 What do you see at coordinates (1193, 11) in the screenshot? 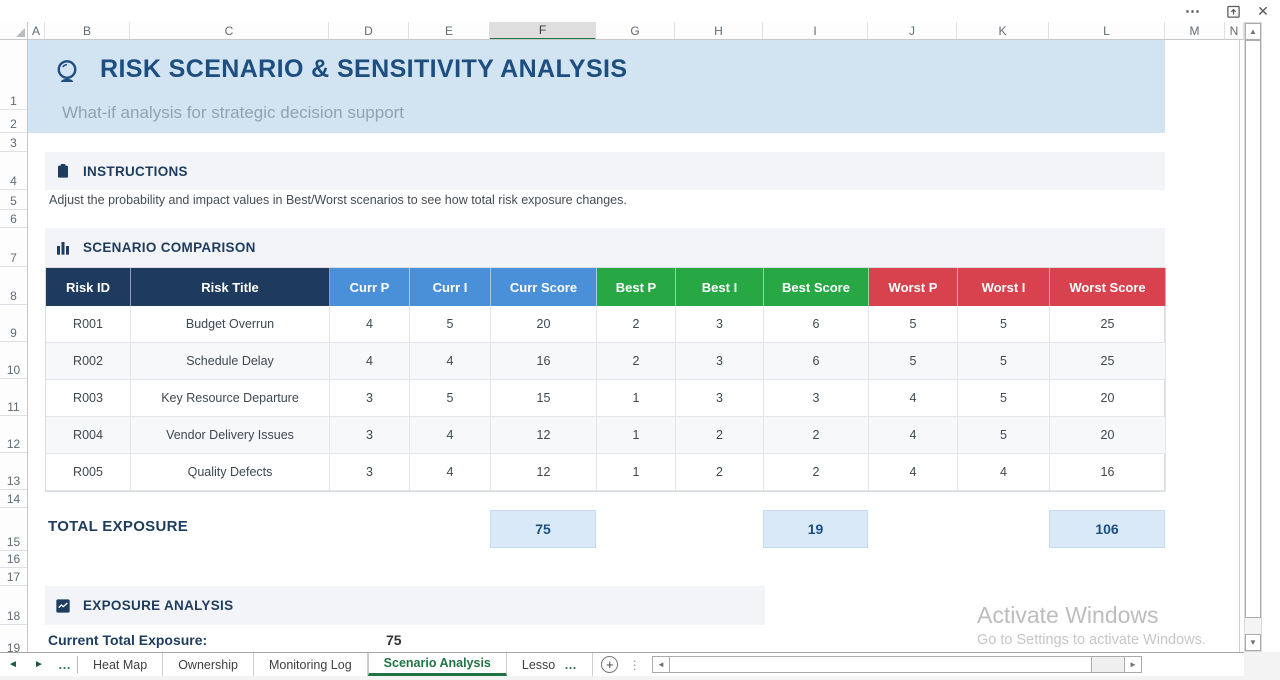
I see `more-options-icon: ⋯` at bounding box center [1193, 11].